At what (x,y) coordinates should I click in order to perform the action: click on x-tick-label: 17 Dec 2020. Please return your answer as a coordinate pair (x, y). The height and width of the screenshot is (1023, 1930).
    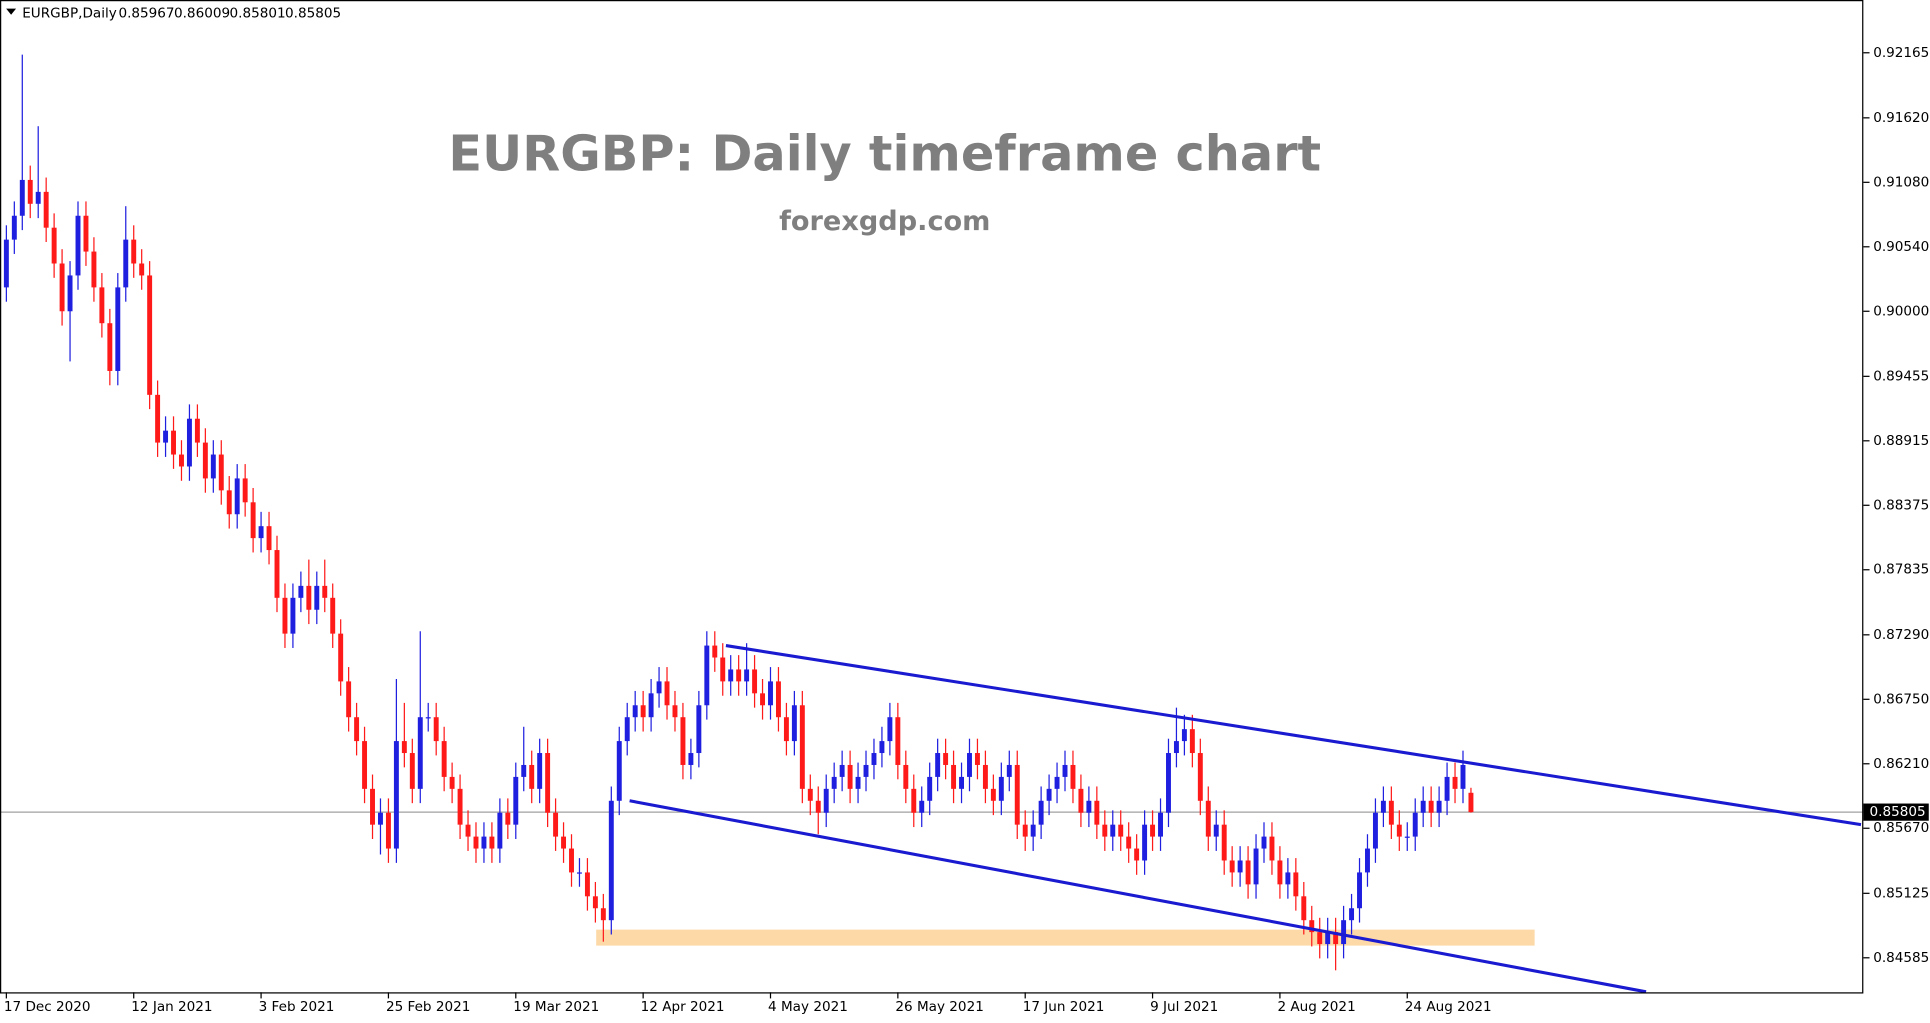
    Looking at the image, I should click on (47, 1007).